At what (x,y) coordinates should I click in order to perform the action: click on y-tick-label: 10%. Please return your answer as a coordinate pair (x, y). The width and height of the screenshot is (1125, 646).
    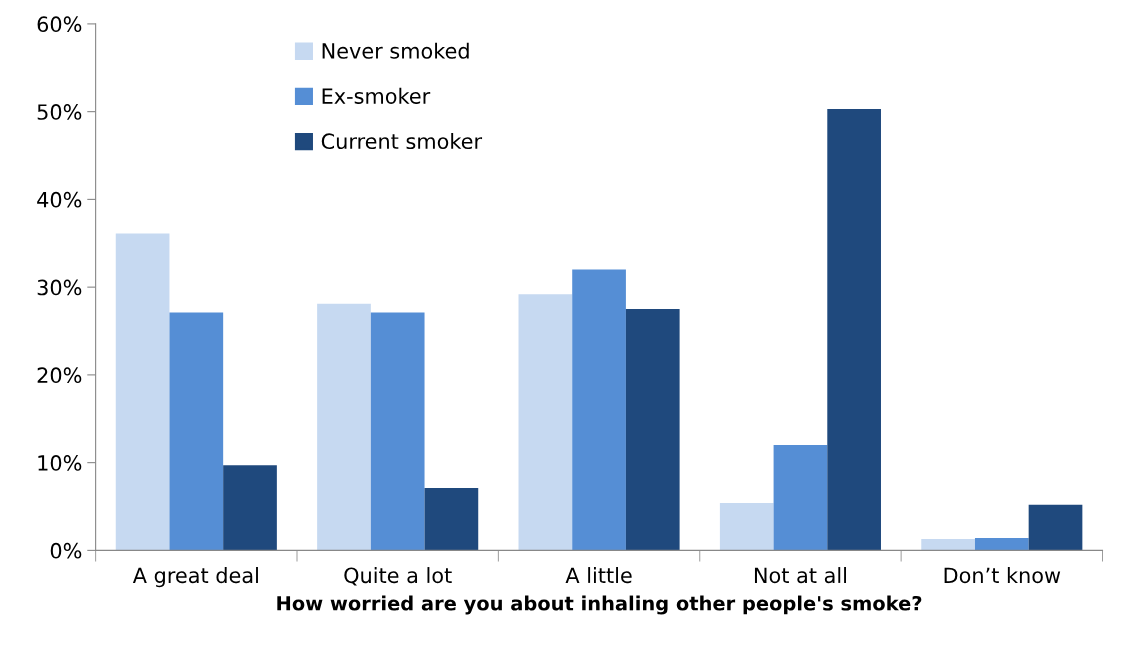
    Looking at the image, I should click on (60, 463).